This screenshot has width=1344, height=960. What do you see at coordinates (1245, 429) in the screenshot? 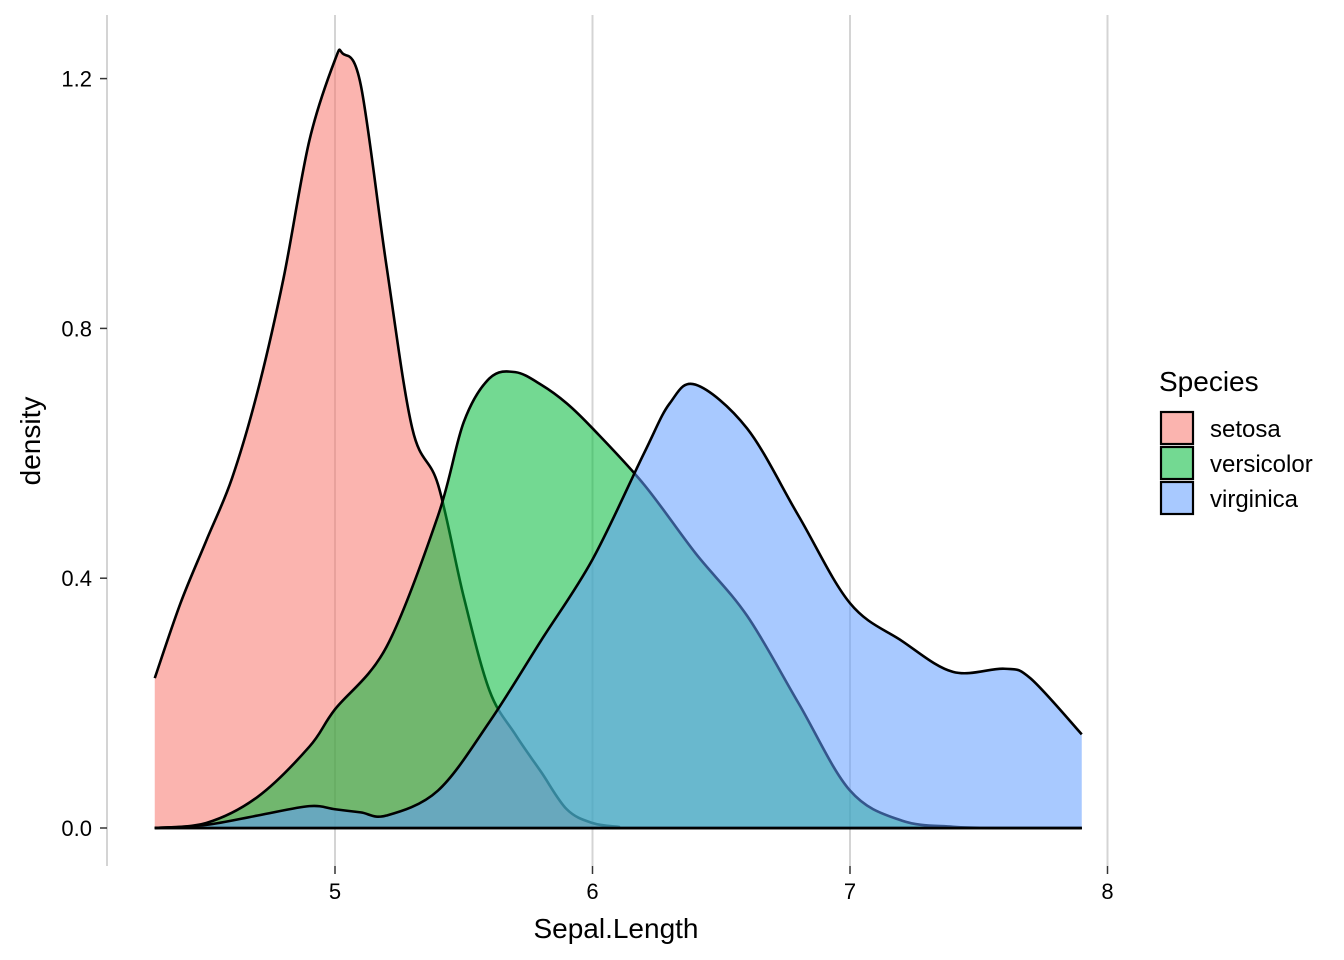
I see `legend-label-setosa: setosa` at bounding box center [1245, 429].